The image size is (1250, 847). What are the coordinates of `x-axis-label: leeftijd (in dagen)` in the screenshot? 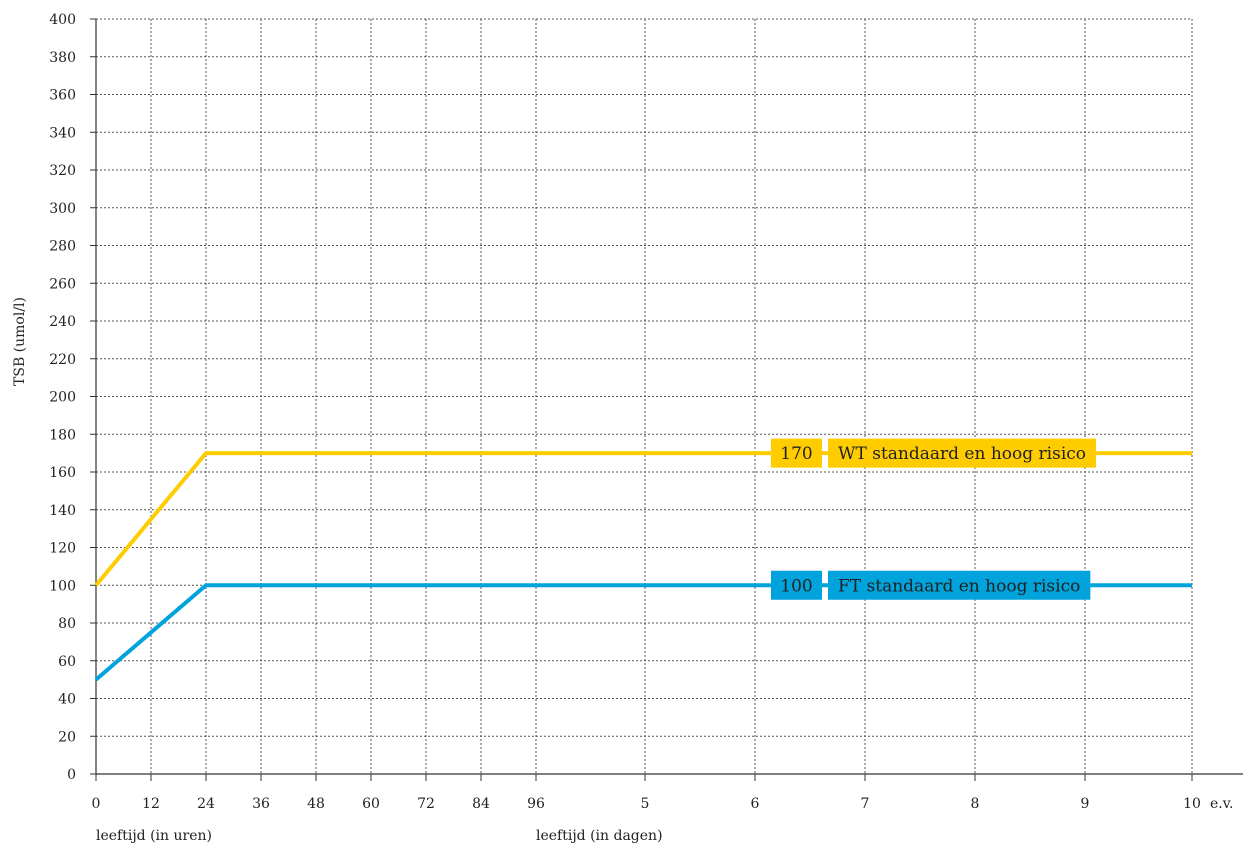 It's located at (599, 836).